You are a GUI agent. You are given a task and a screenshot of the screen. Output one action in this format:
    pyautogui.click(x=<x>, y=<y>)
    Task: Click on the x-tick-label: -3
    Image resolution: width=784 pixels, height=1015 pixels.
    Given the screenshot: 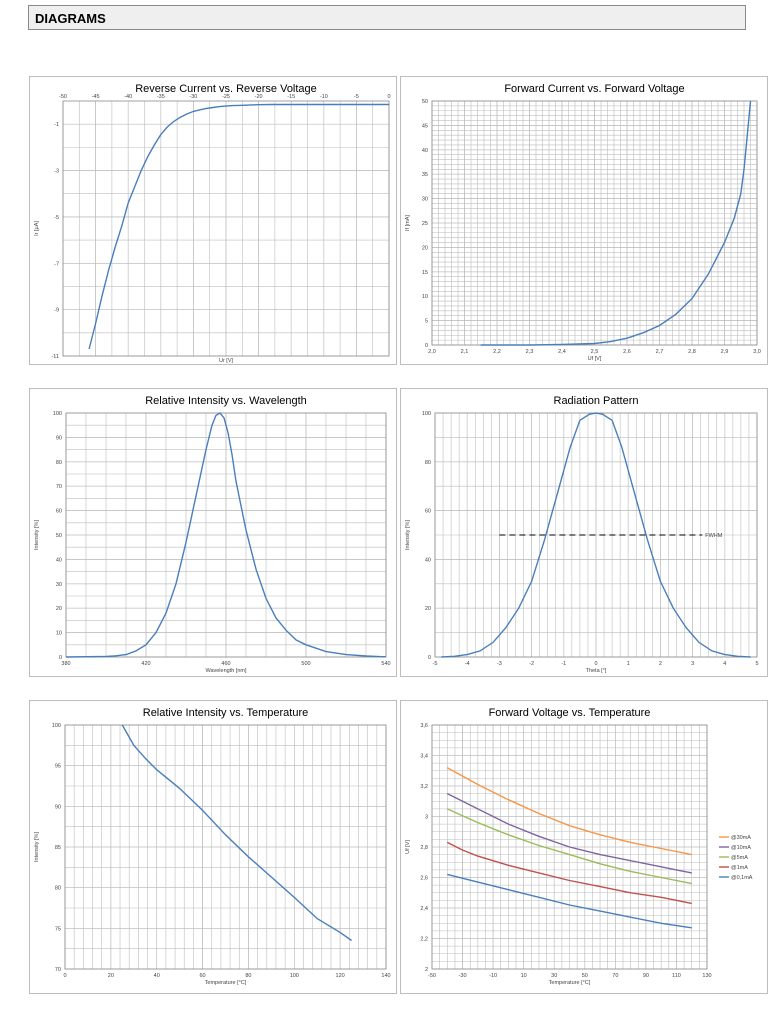 What is the action you would take?
    pyautogui.click(x=499, y=664)
    